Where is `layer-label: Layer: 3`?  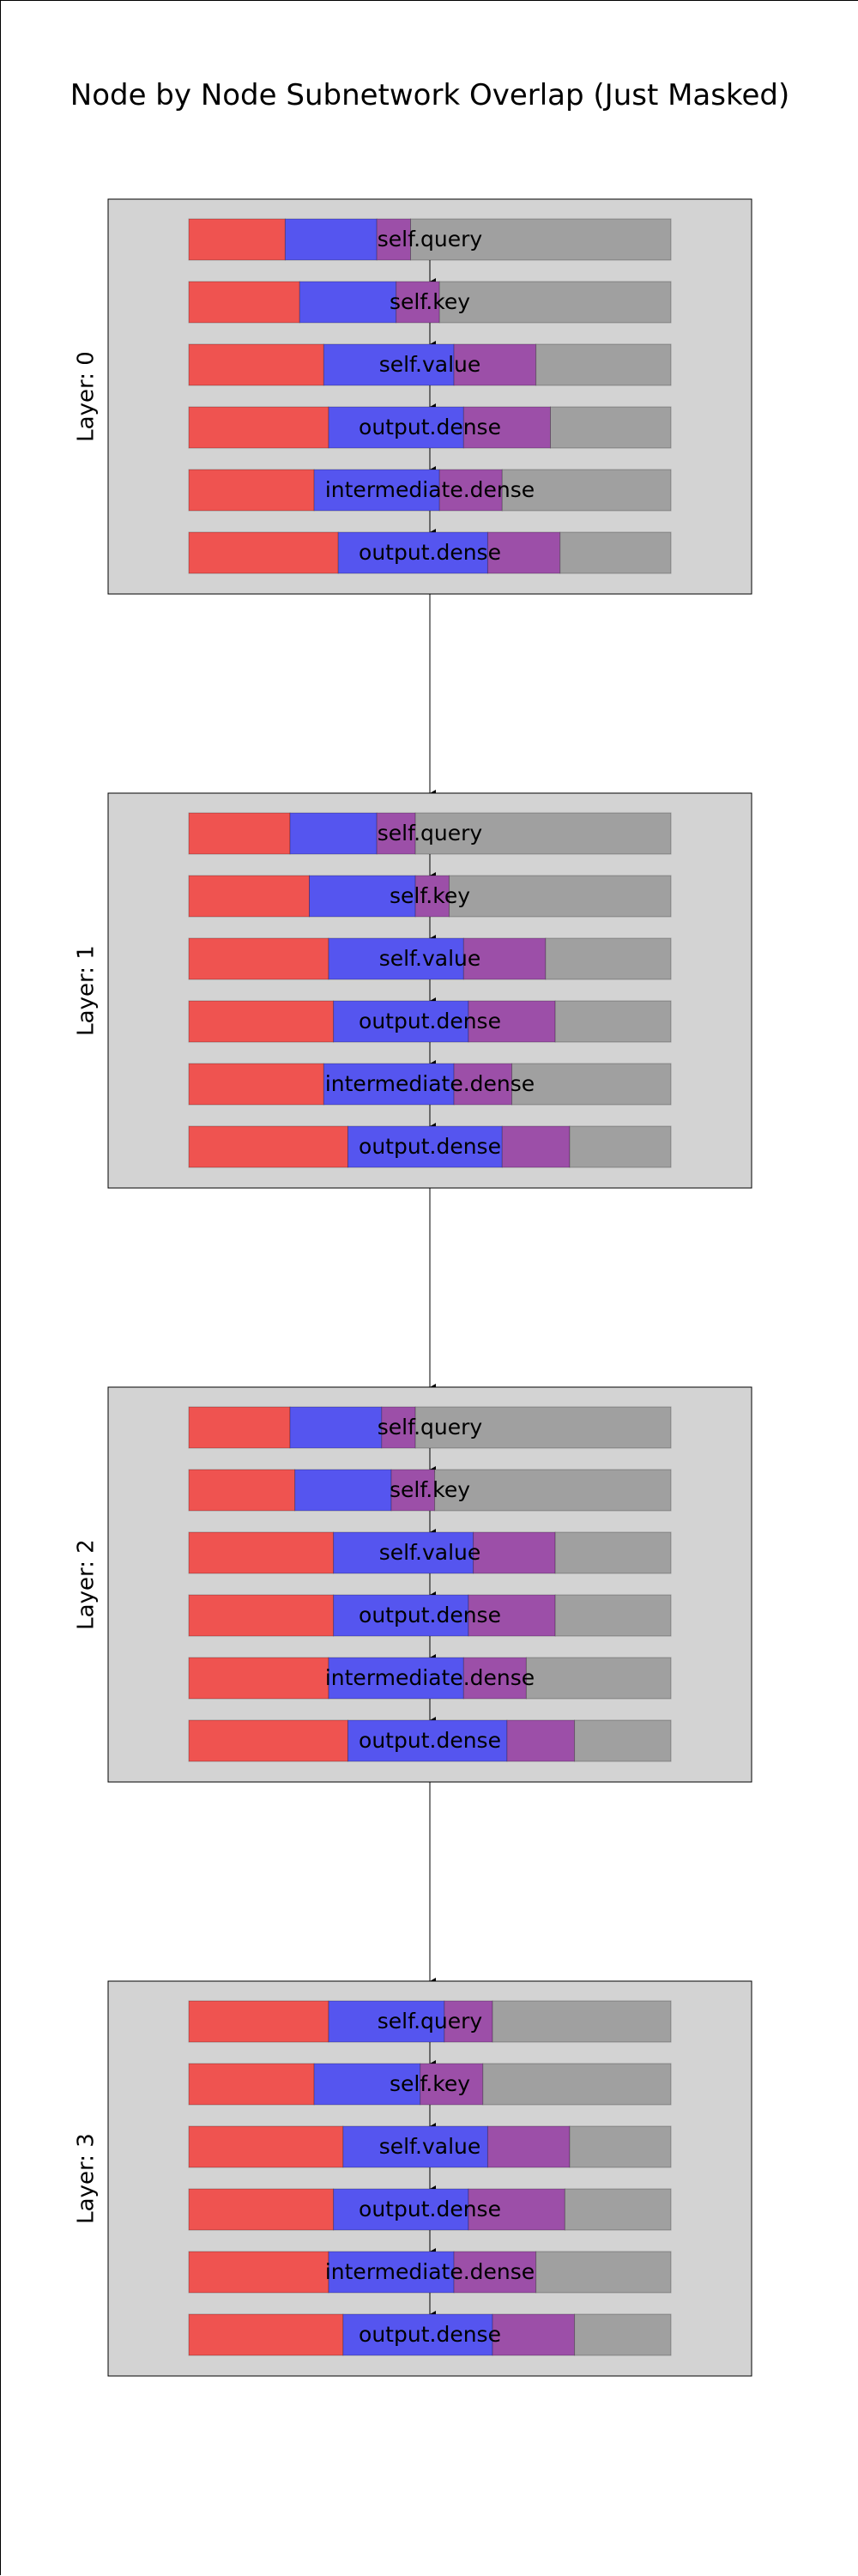 layer-label: Layer: 3 is located at coordinates (87, 2178).